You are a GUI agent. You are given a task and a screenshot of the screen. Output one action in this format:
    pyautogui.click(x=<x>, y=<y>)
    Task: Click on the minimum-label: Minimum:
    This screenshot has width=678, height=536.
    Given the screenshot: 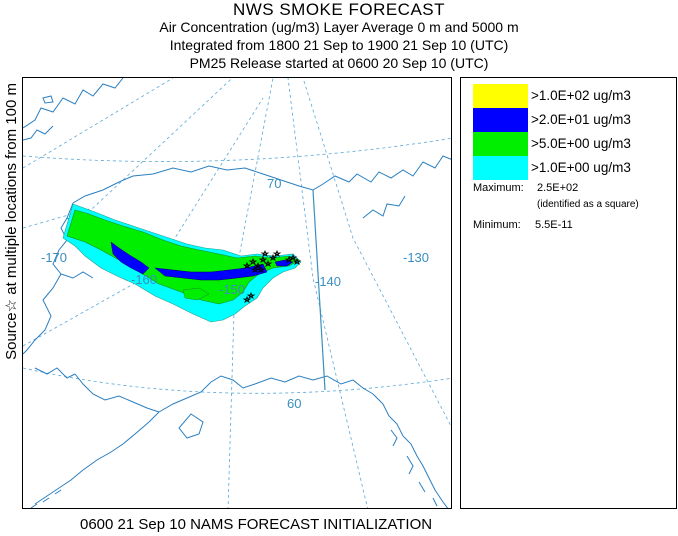 What is the action you would take?
    pyautogui.click(x=497, y=225)
    